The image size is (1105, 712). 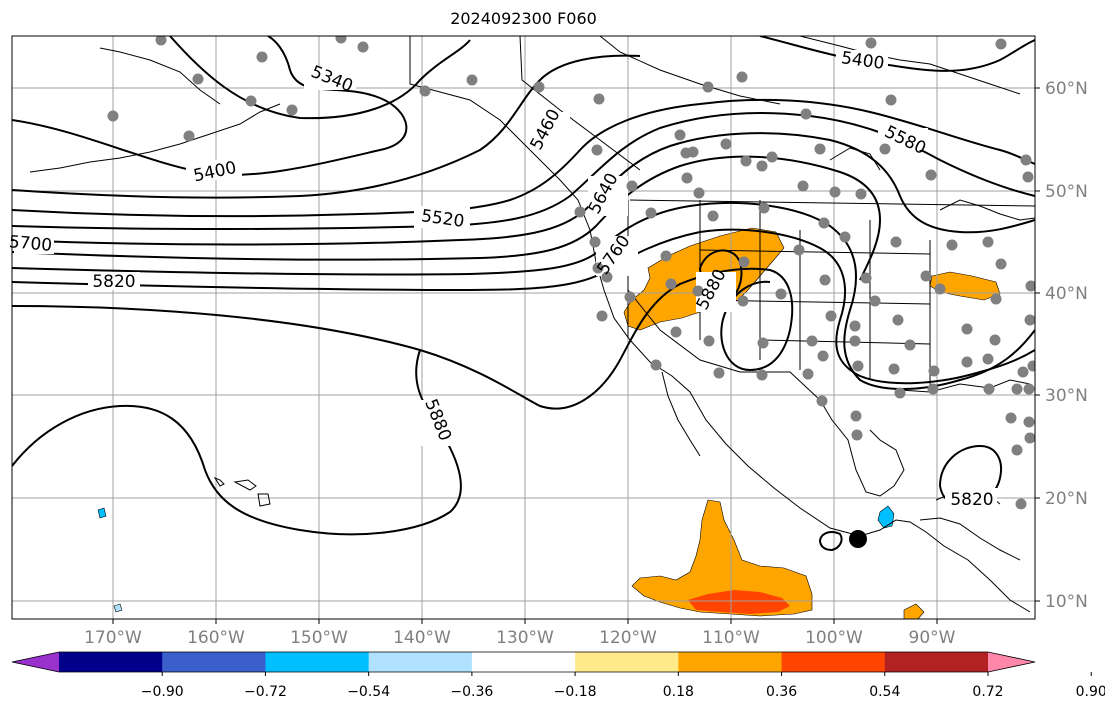 I want to click on colorbar-extend-high, so click(x=1011, y=662).